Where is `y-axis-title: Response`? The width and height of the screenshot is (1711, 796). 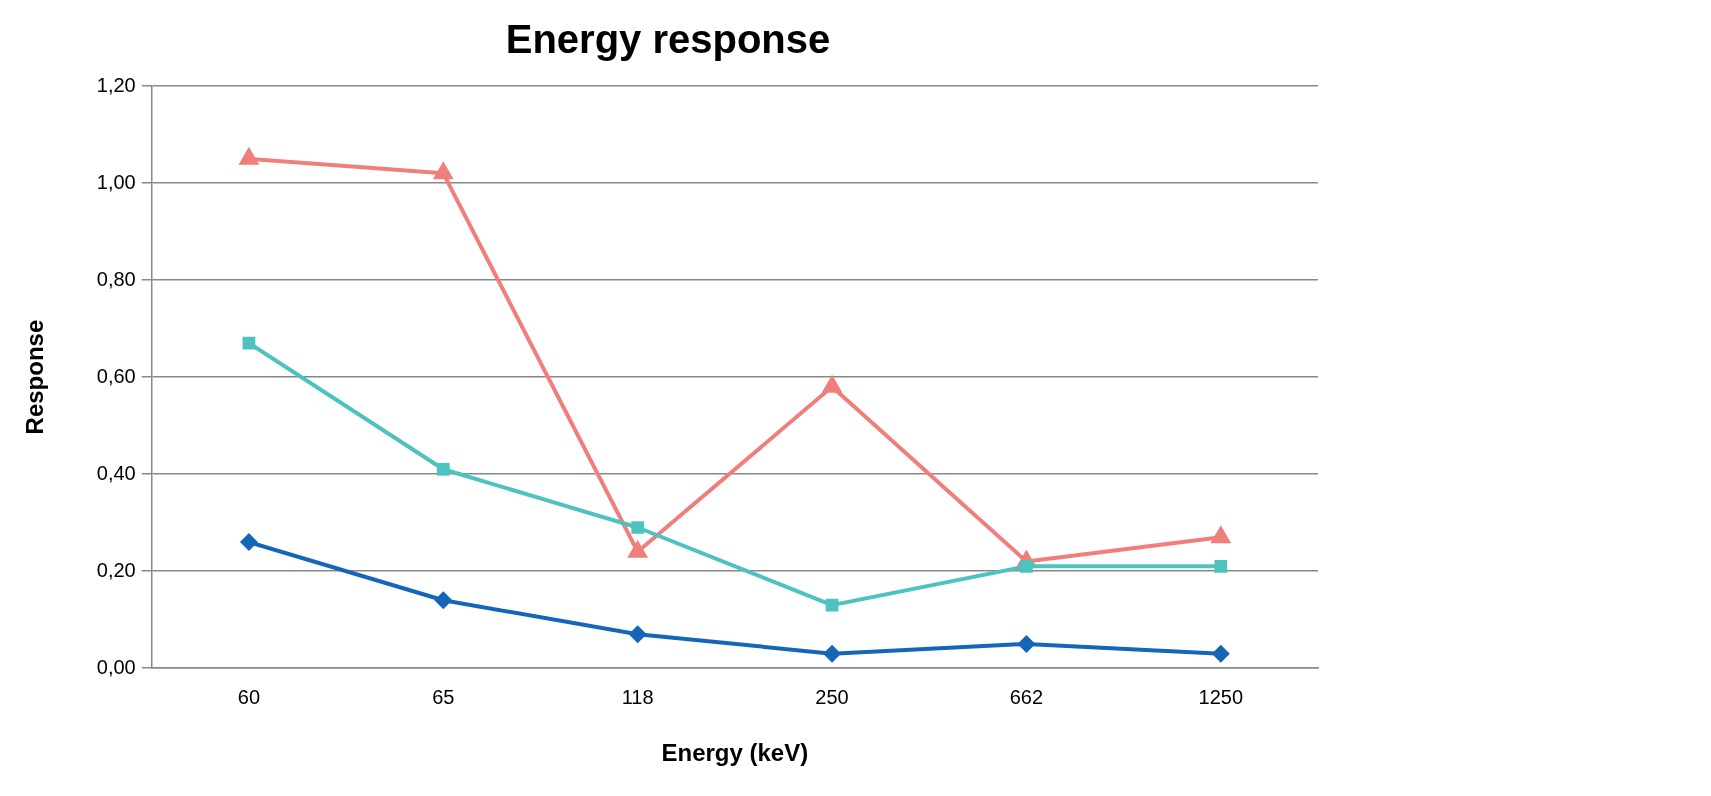 y-axis-title: Response is located at coordinates (35, 377).